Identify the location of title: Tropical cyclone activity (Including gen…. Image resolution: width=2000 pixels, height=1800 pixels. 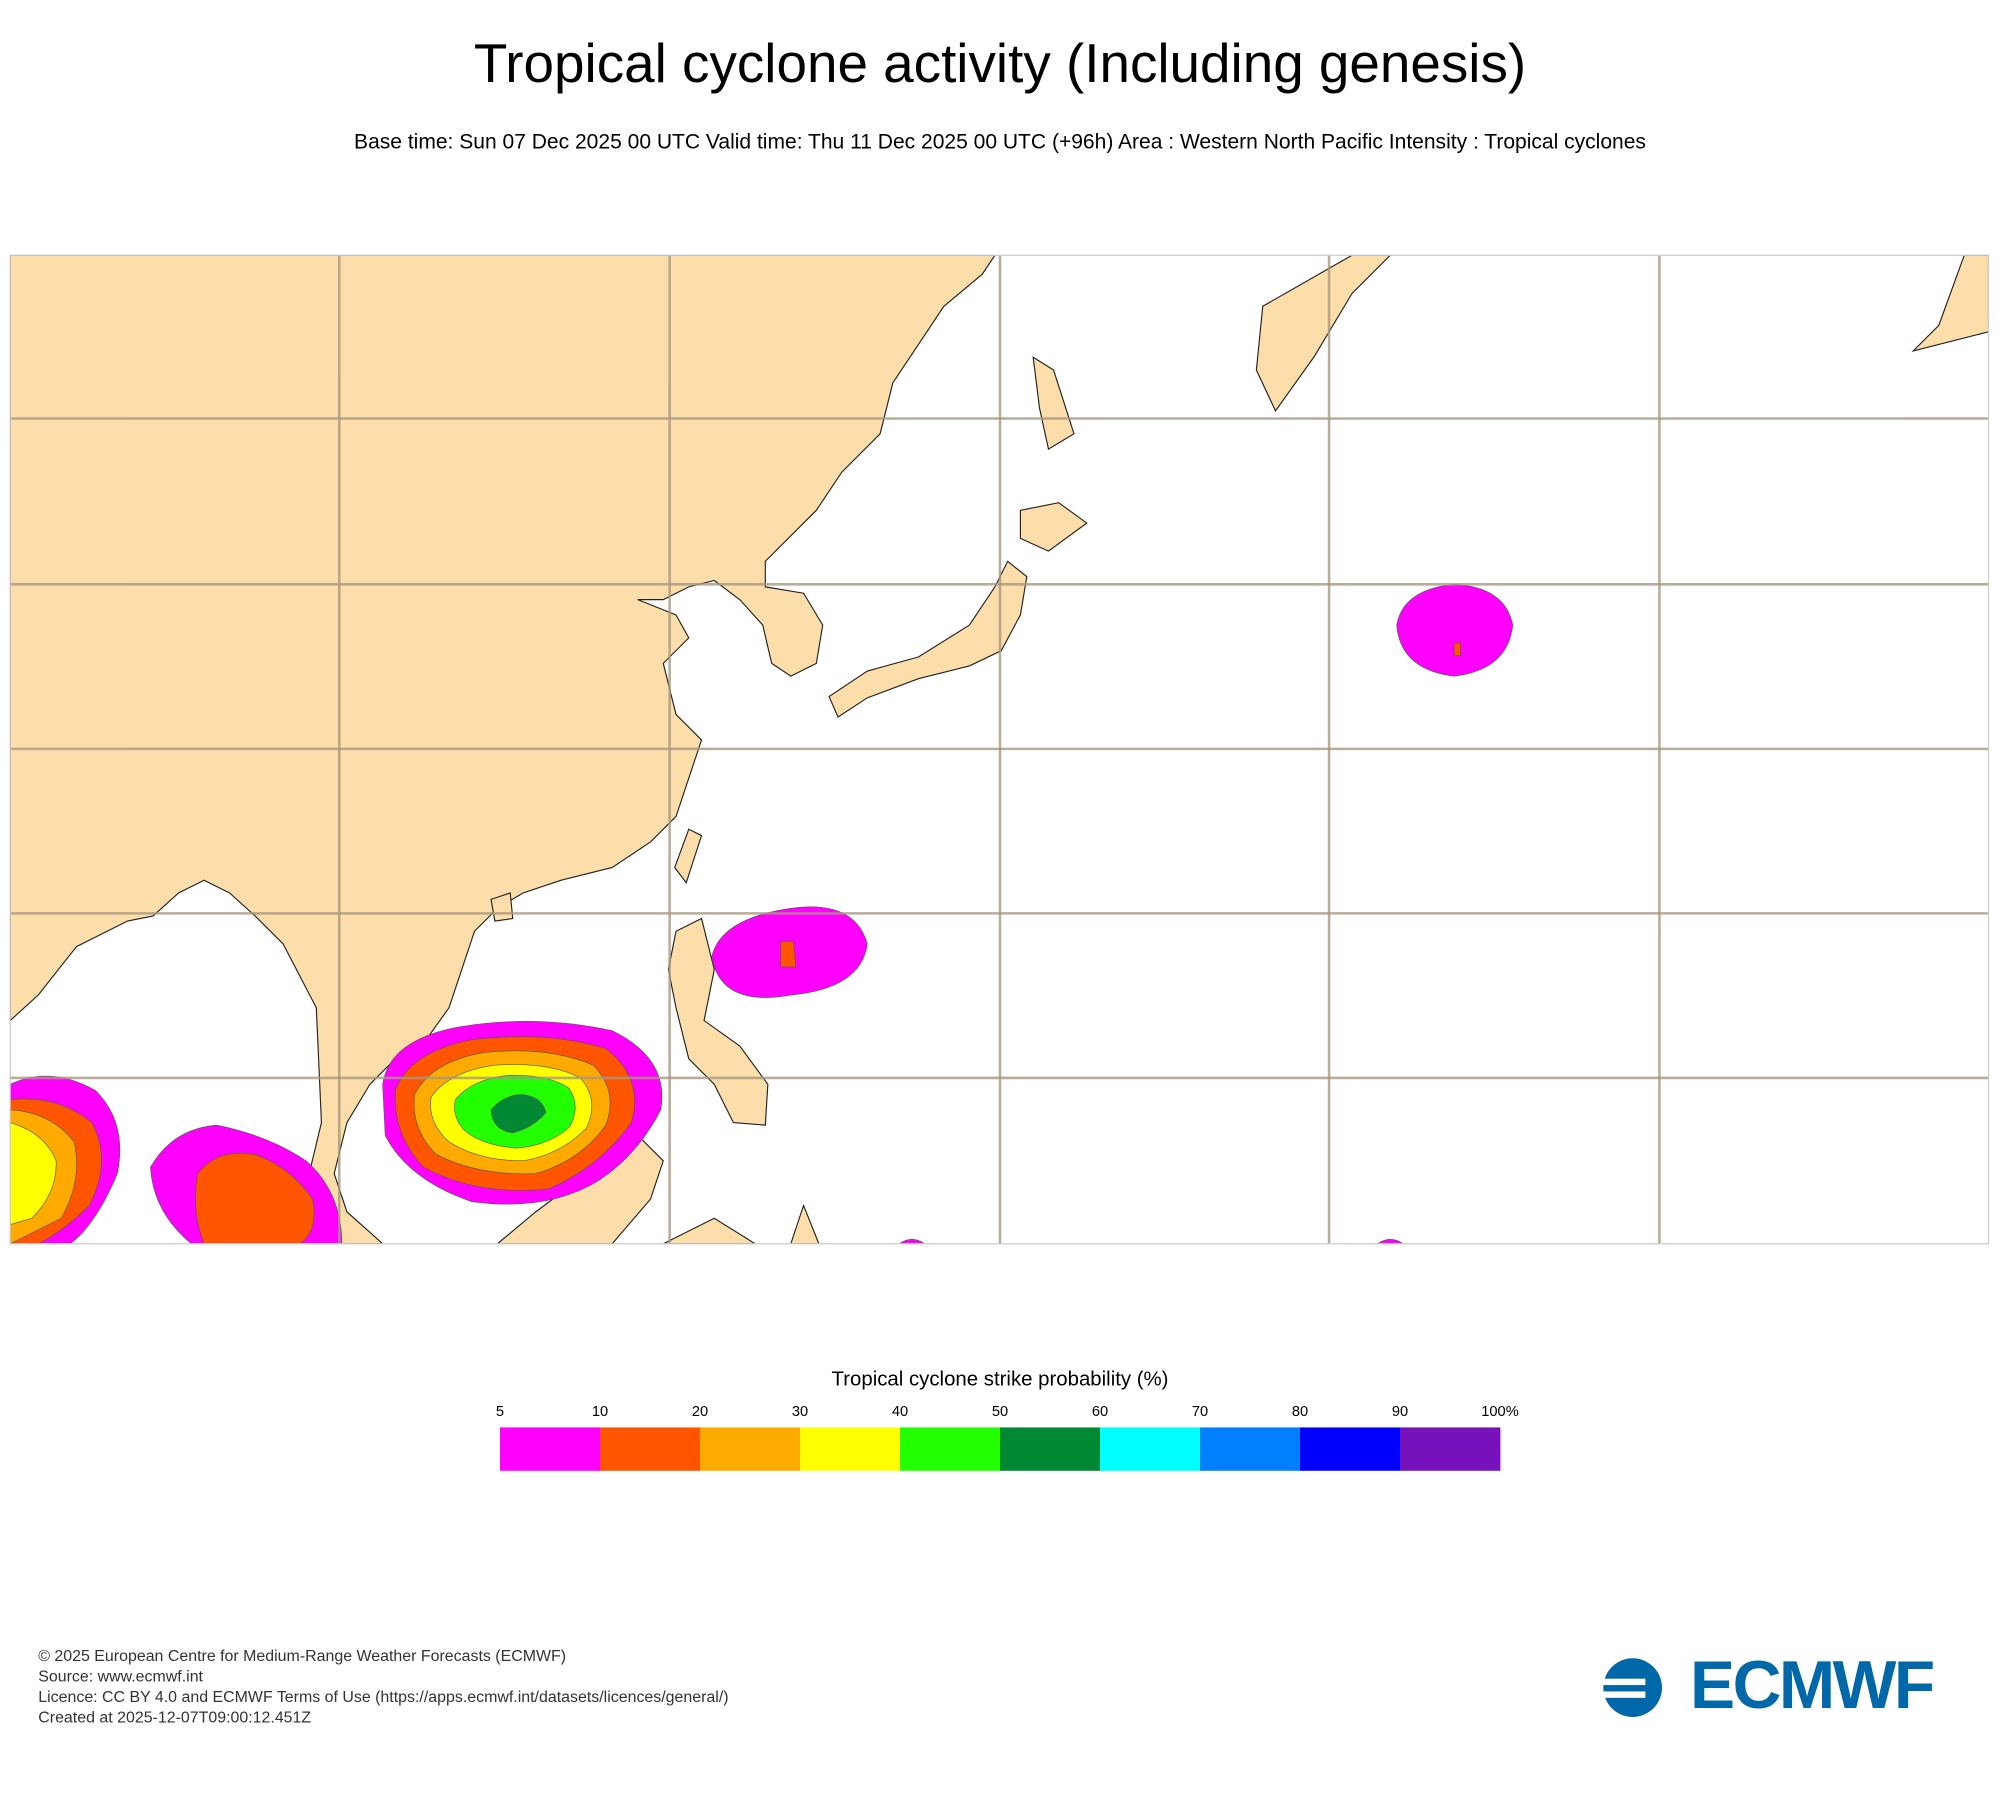
(1000, 63).